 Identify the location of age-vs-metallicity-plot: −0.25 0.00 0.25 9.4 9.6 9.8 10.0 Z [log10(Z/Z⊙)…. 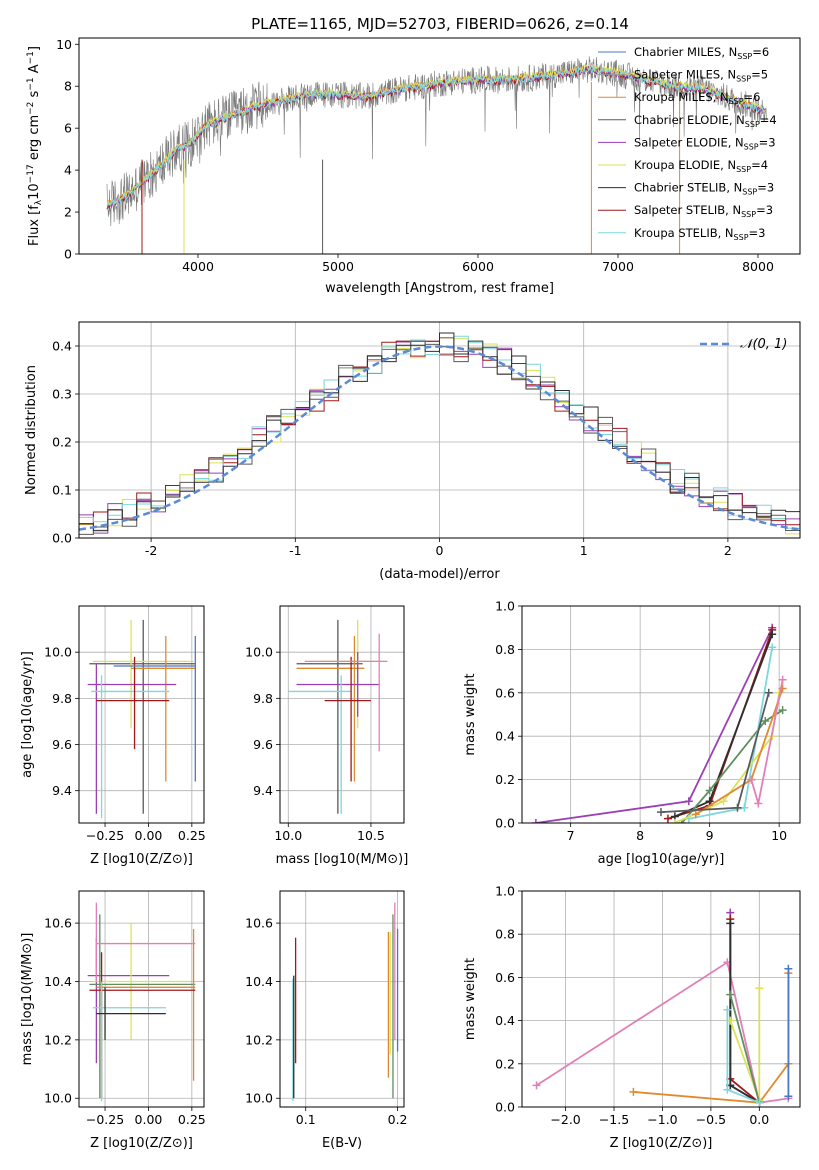
(113, 736).